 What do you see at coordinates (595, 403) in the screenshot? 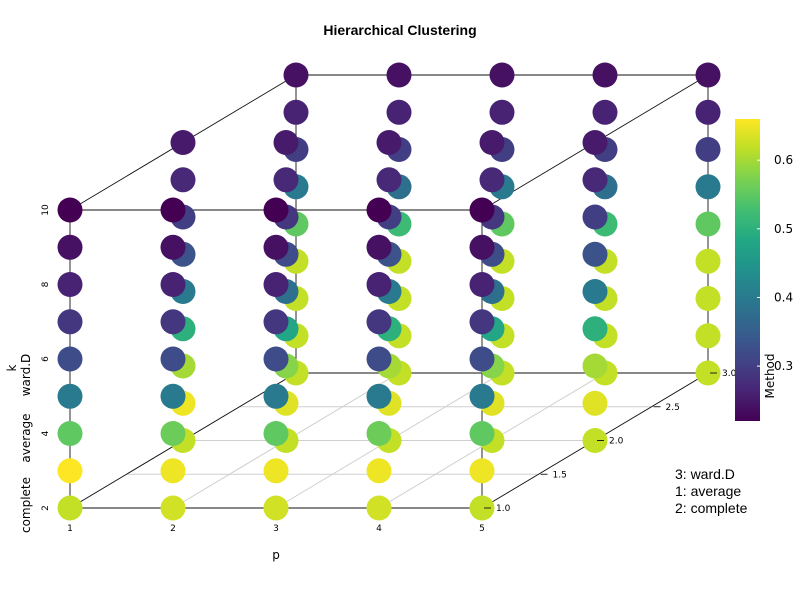
I see `point-complete-p5-k3` at bounding box center [595, 403].